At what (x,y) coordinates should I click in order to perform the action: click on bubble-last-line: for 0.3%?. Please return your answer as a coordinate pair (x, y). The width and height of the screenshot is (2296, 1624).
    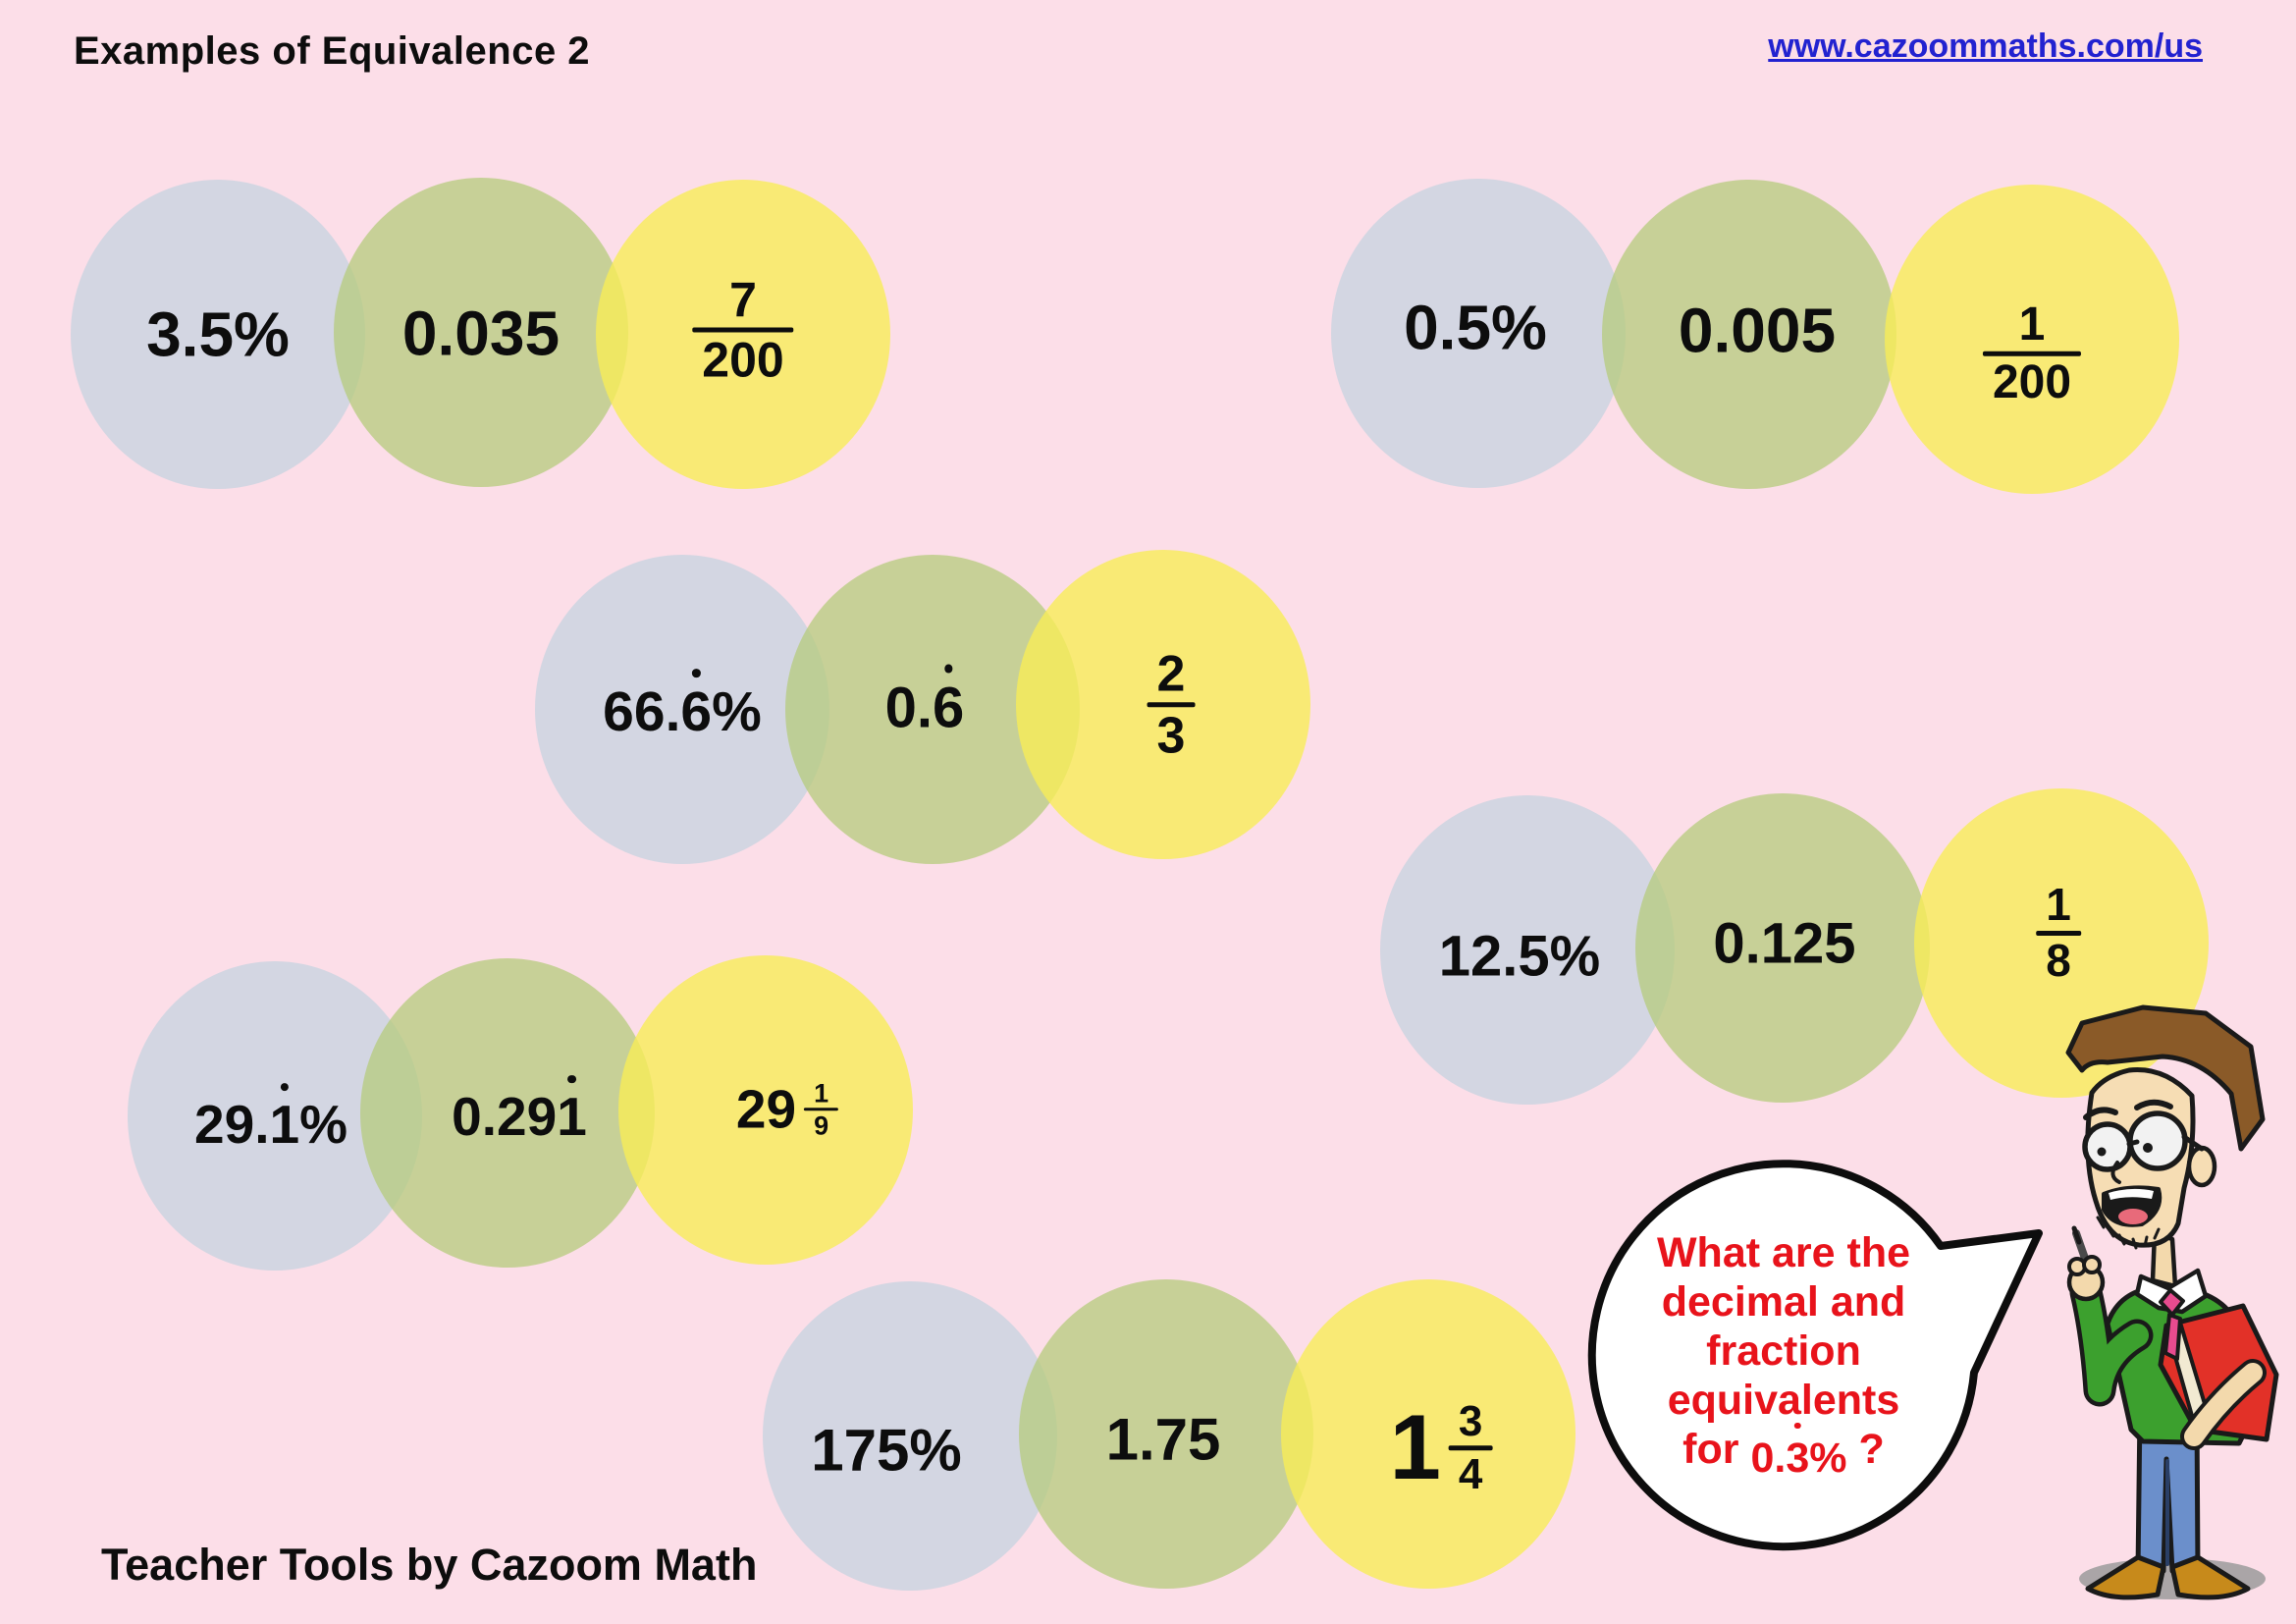
    Looking at the image, I should click on (1783, 1454).